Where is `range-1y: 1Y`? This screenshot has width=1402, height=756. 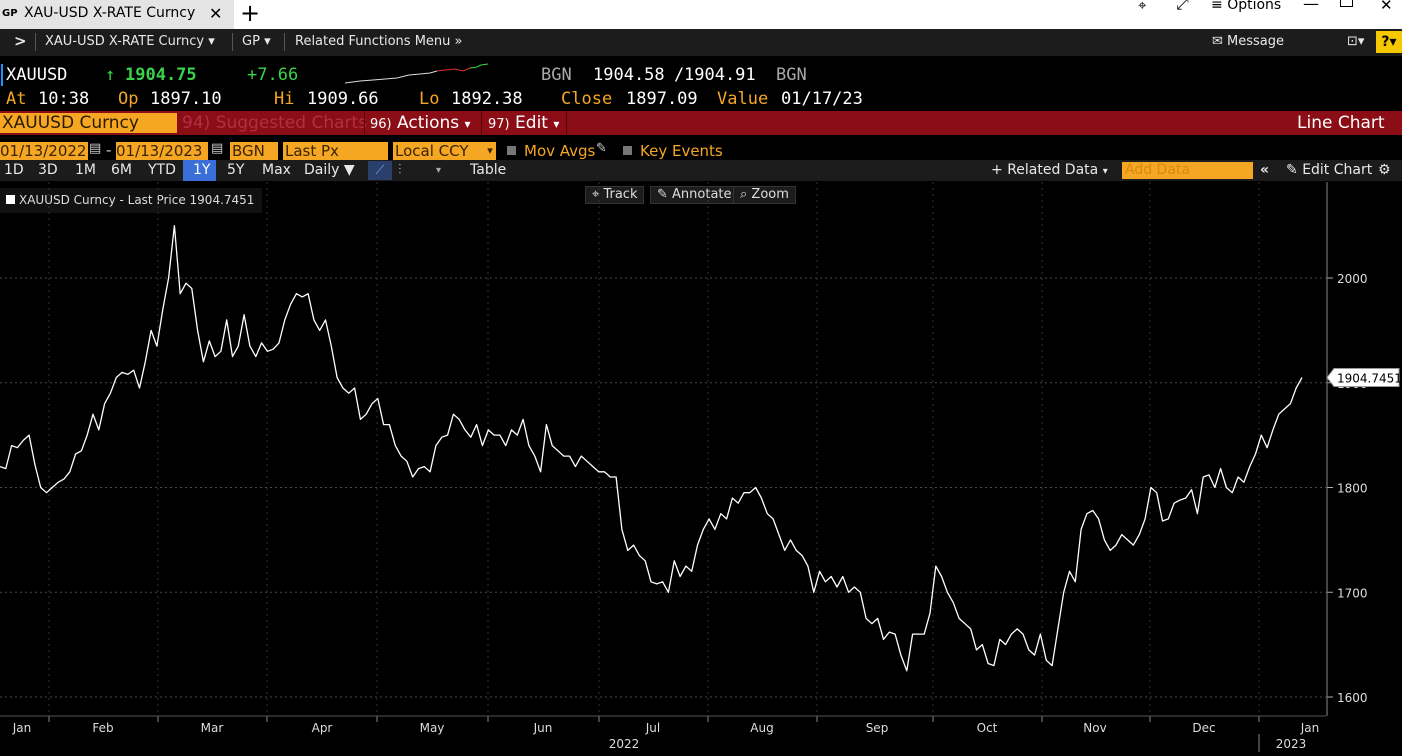 range-1y: 1Y is located at coordinates (202, 170).